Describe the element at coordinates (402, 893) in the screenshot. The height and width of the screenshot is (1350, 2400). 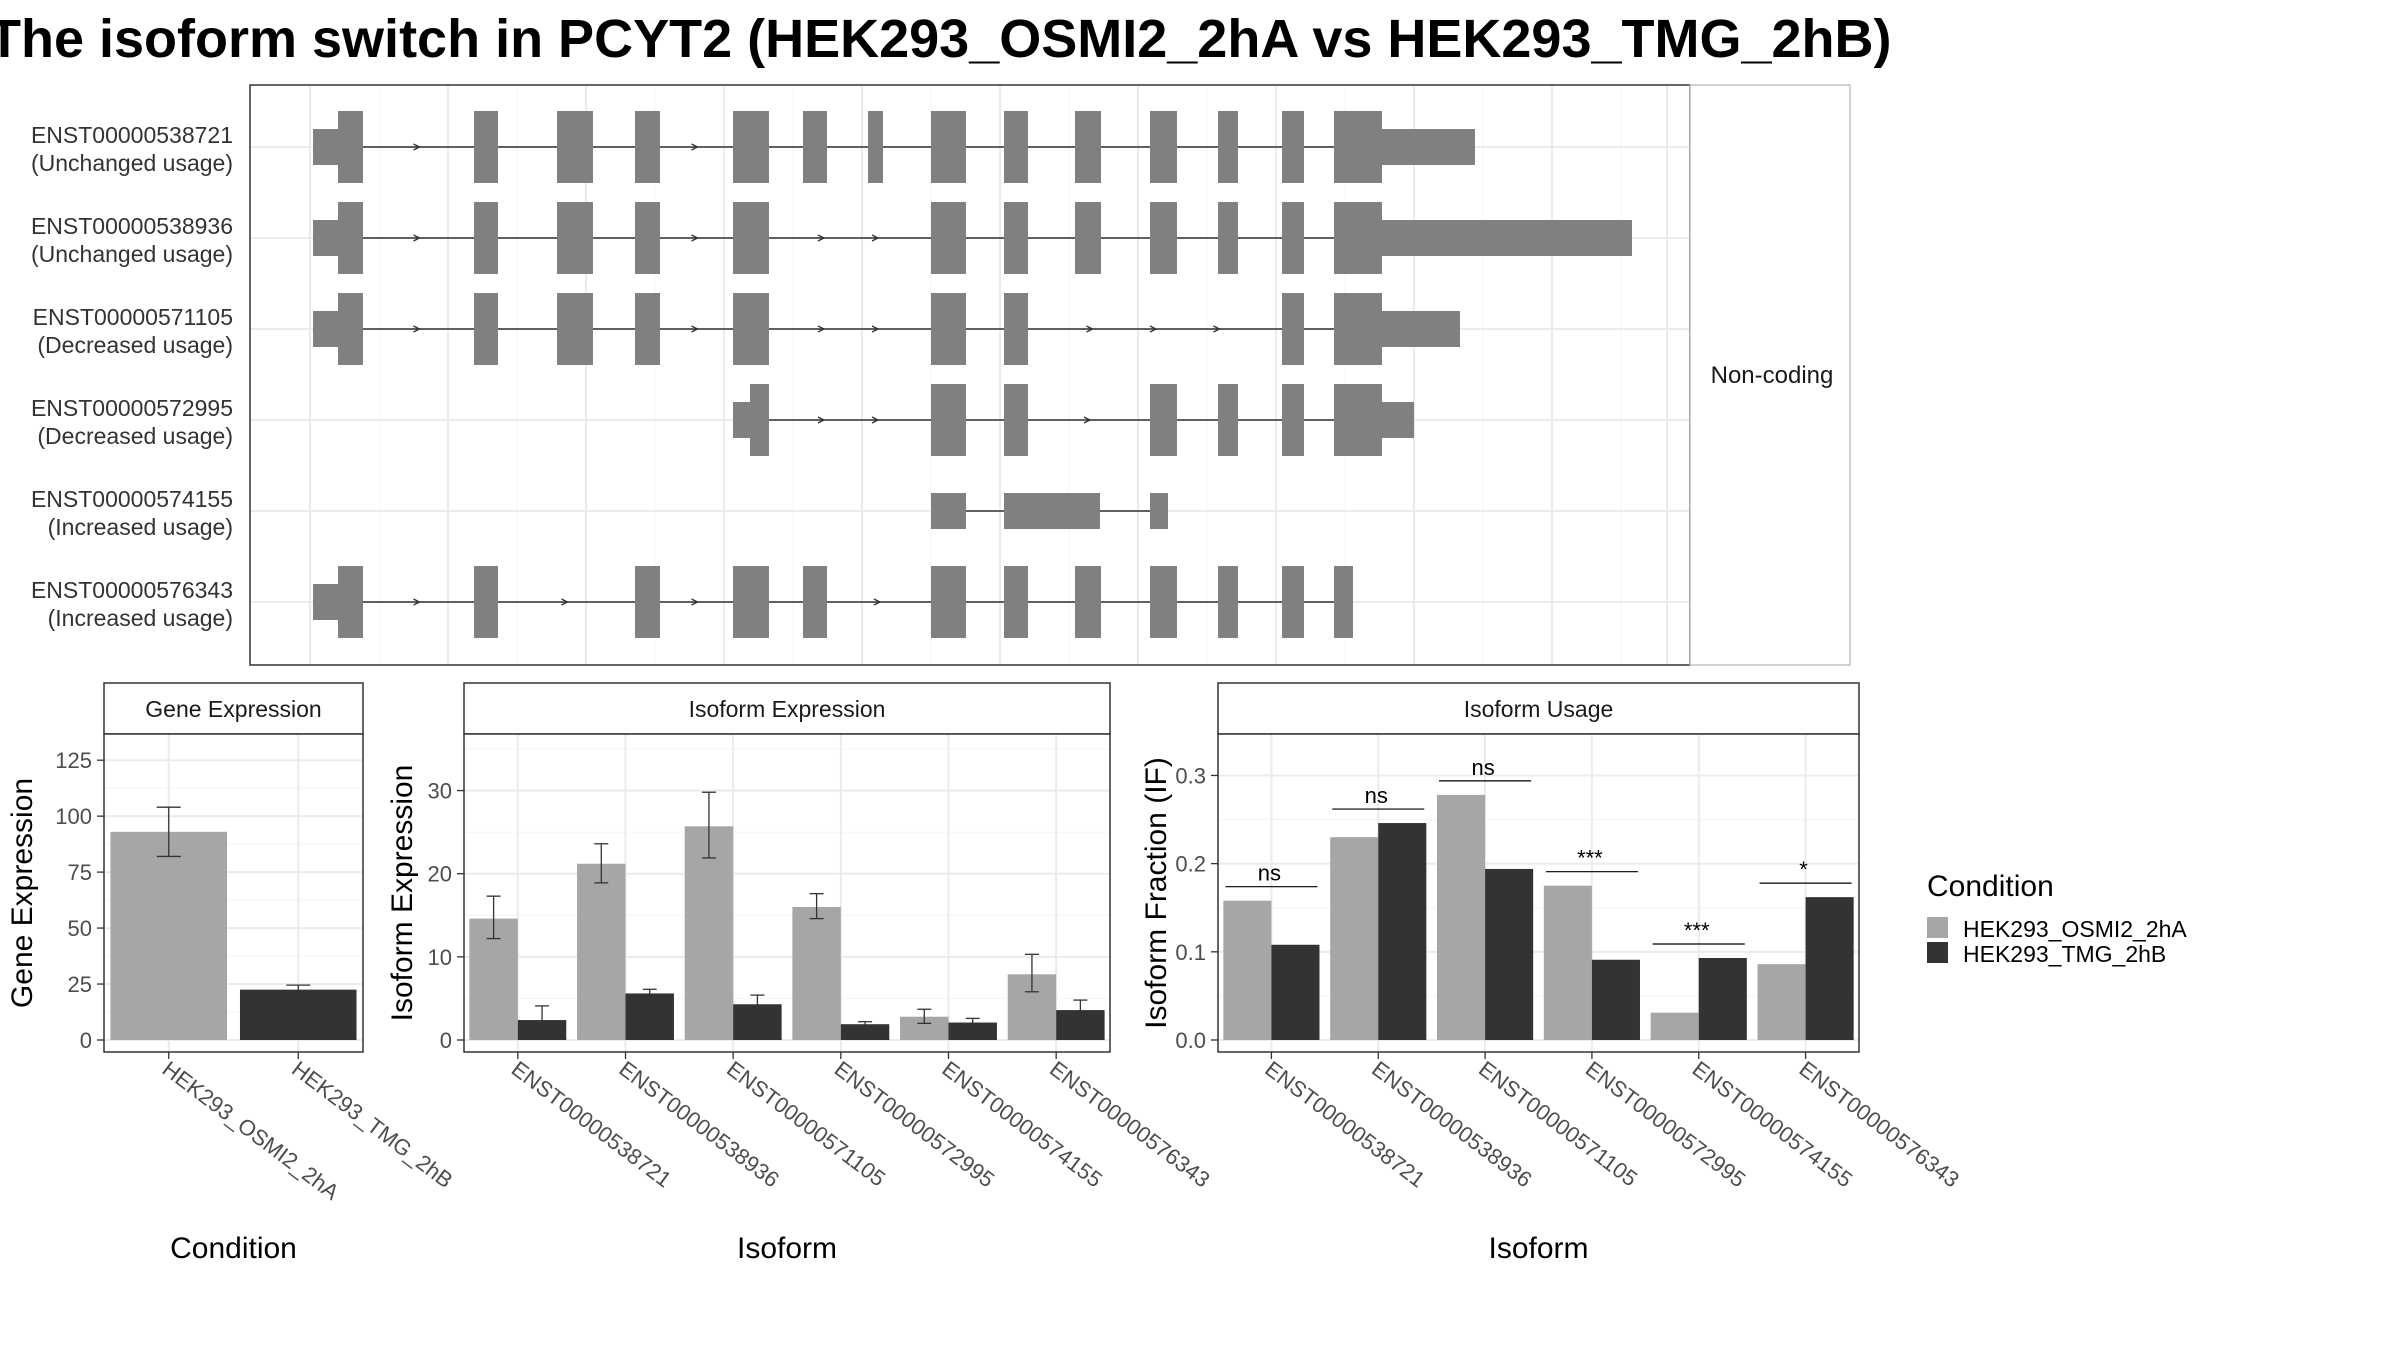
I see `y-axis-title: Isoform Expression` at that location.